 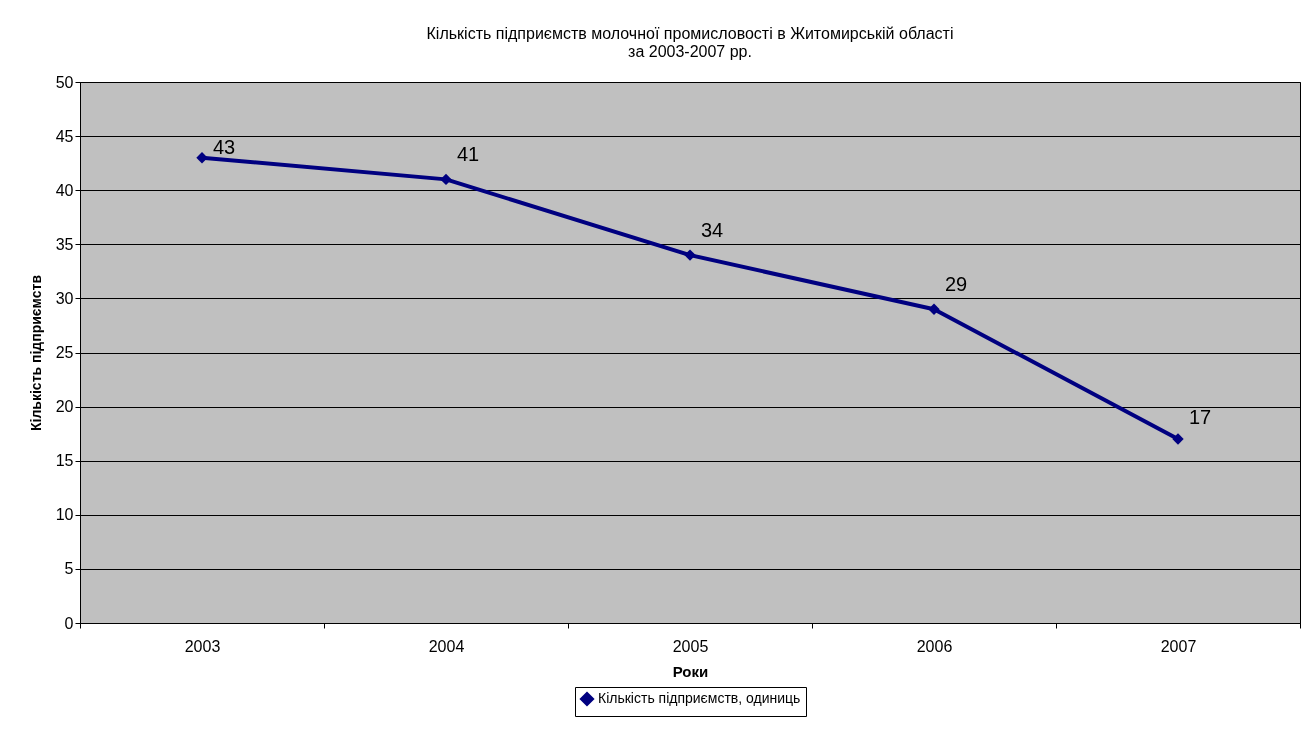 What do you see at coordinates (934, 646) in the screenshot?
I see `x-tick-label: 2006` at bounding box center [934, 646].